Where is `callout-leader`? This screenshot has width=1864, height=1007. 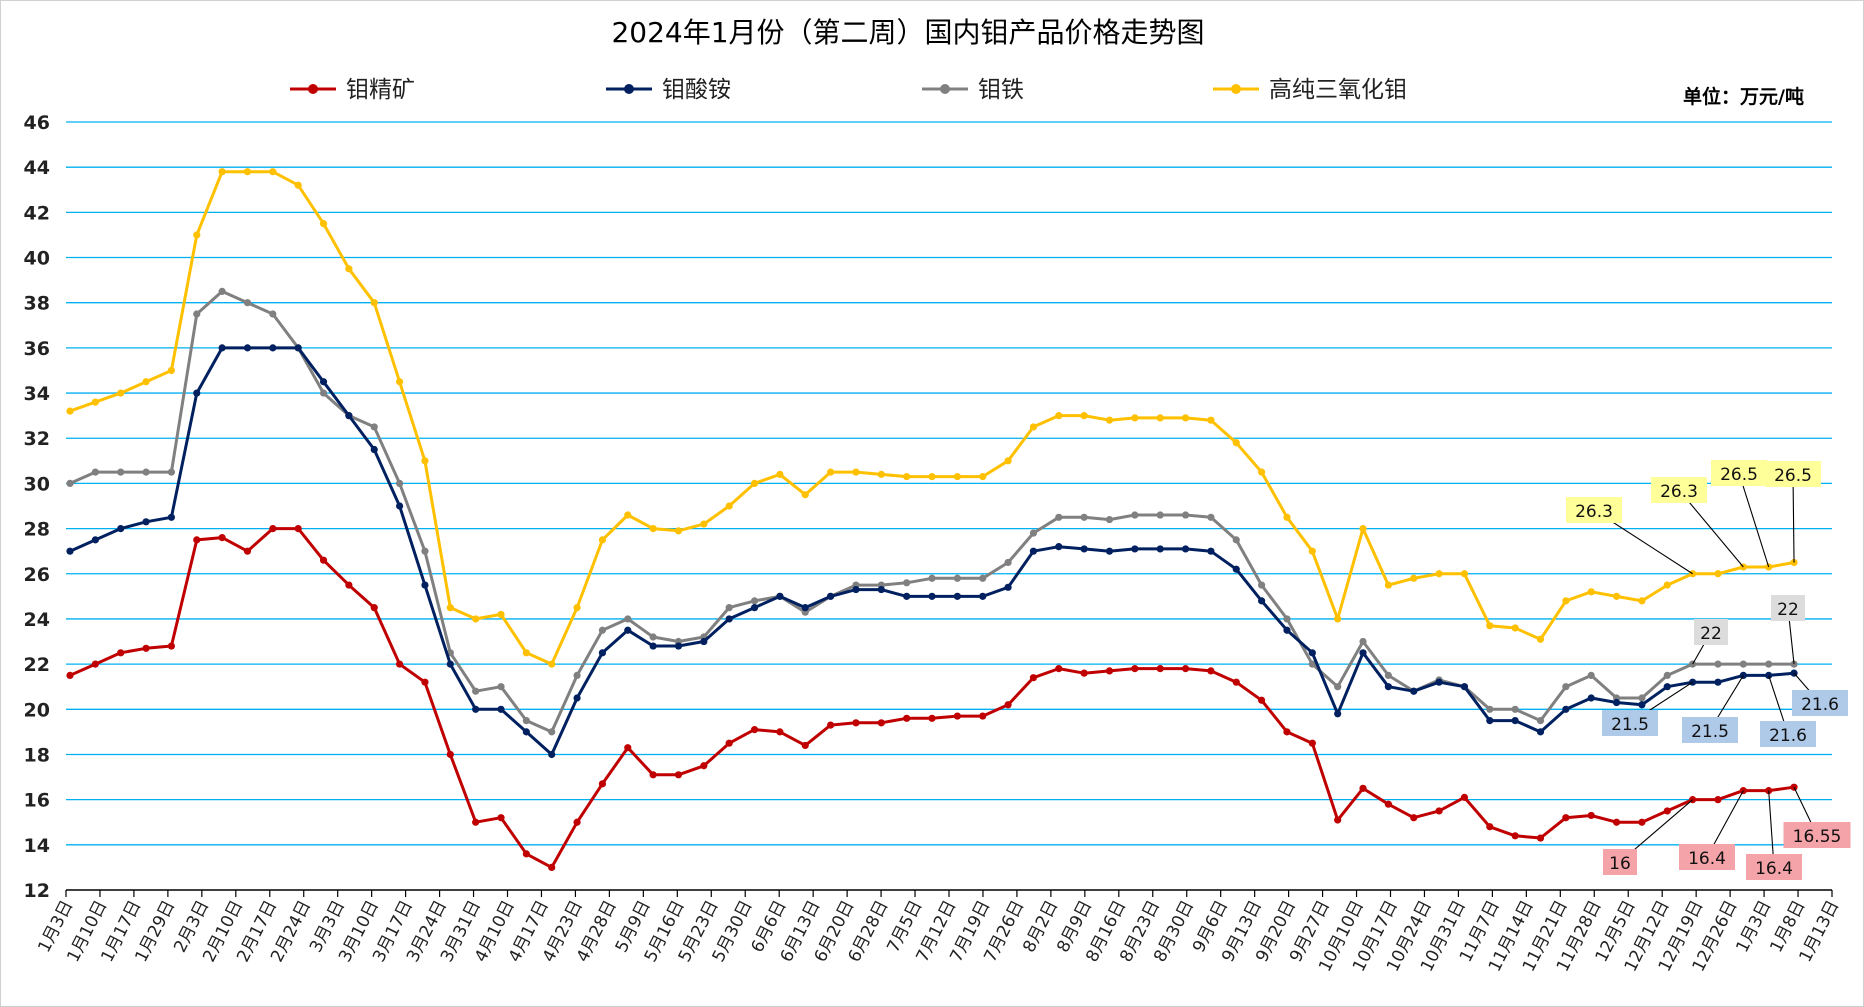
callout-leader is located at coordinates (1793, 518).